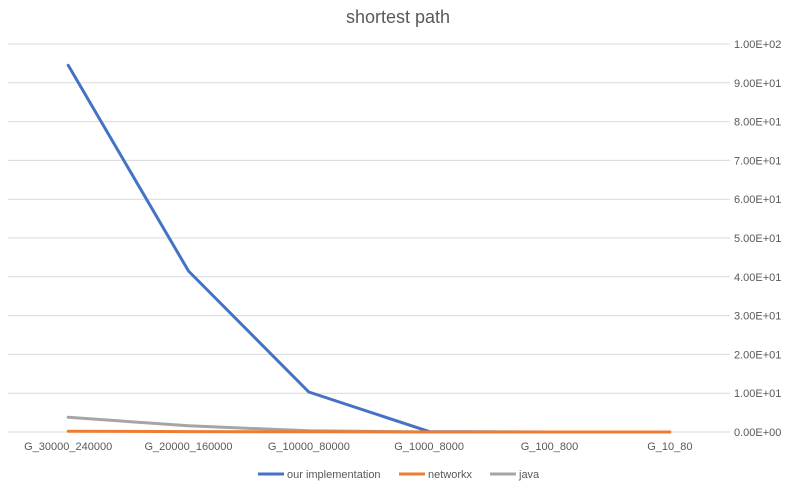  I want to click on x-tick-label: G_30000_240000, so click(68, 447).